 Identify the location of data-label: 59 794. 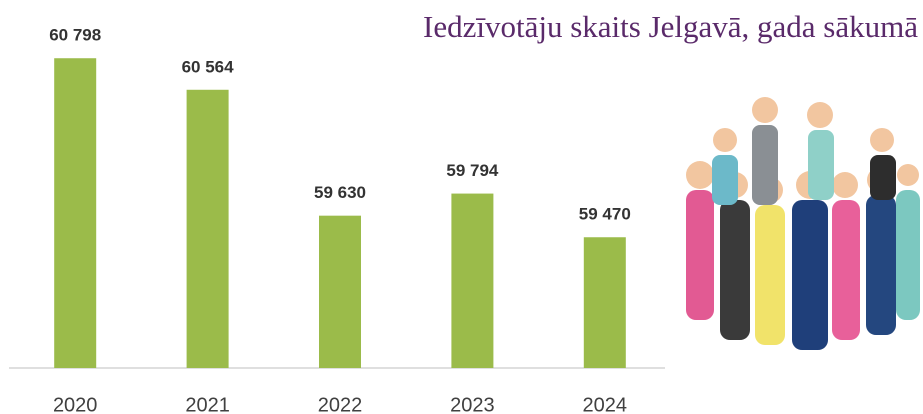
(472, 170).